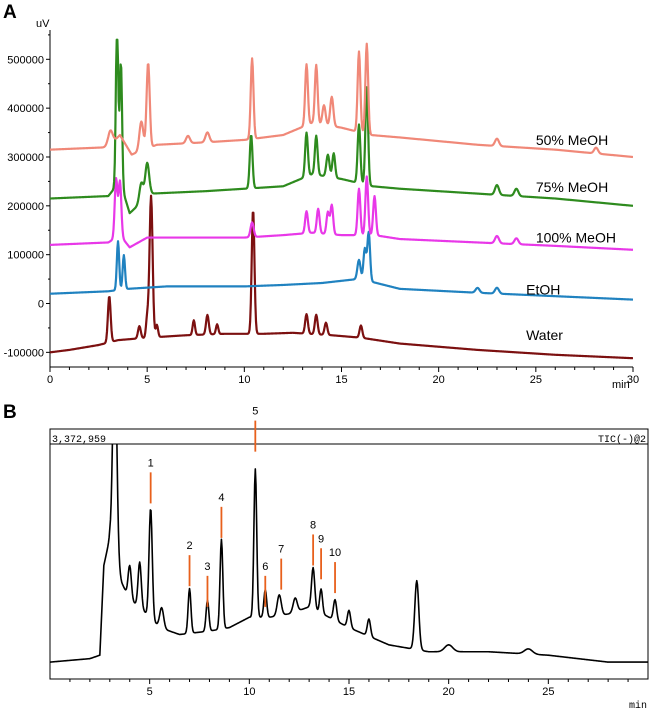  What do you see at coordinates (10, 412) in the screenshot?
I see `panel-b-letter: B` at bounding box center [10, 412].